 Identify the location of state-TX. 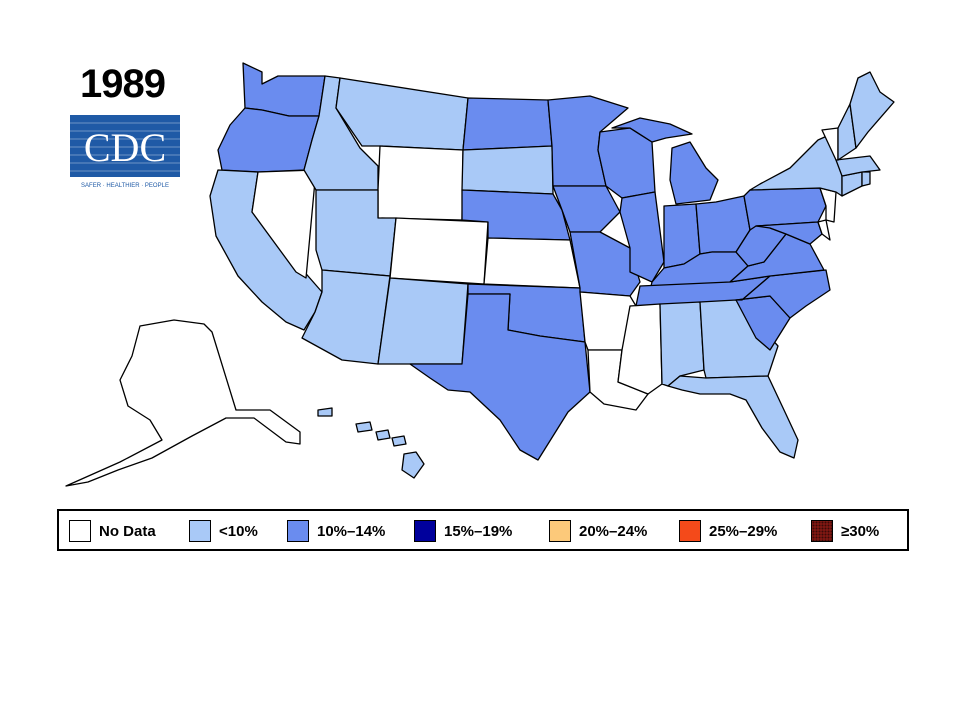
(500, 377).